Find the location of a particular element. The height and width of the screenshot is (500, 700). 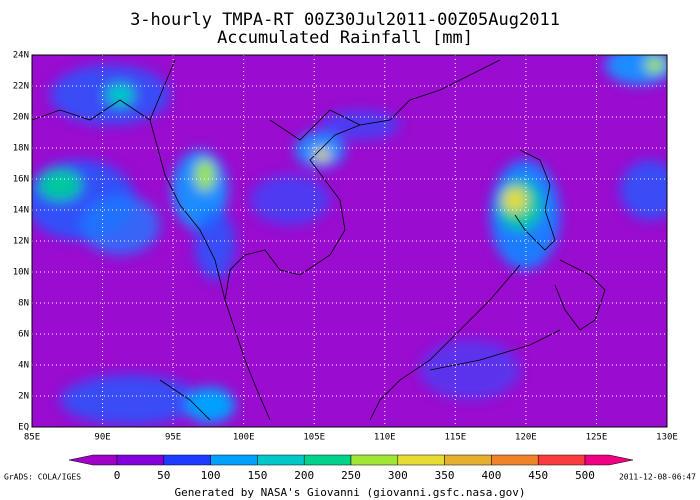

lat-tick-label: 8N is located at coordinates (23, 304).